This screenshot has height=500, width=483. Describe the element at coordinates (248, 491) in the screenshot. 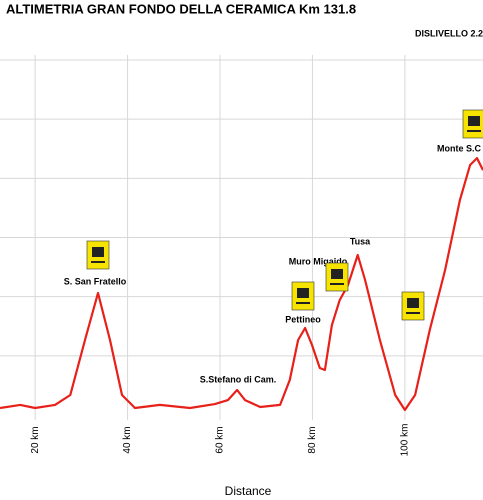

I see `x-axis-label: Distance` at that location.